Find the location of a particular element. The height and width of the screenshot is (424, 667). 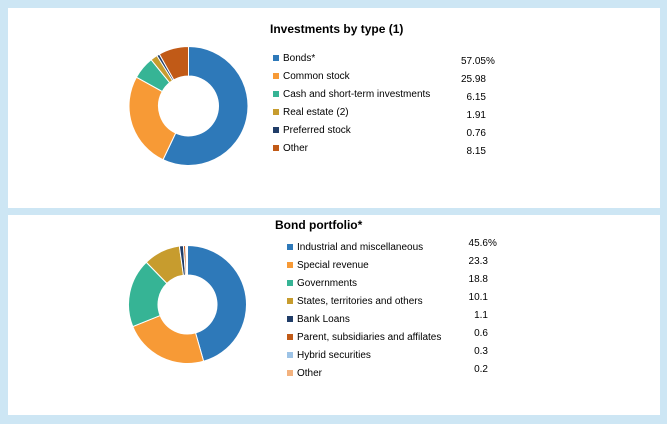

value-number: 25.98 is located at coordinates (473, 79).